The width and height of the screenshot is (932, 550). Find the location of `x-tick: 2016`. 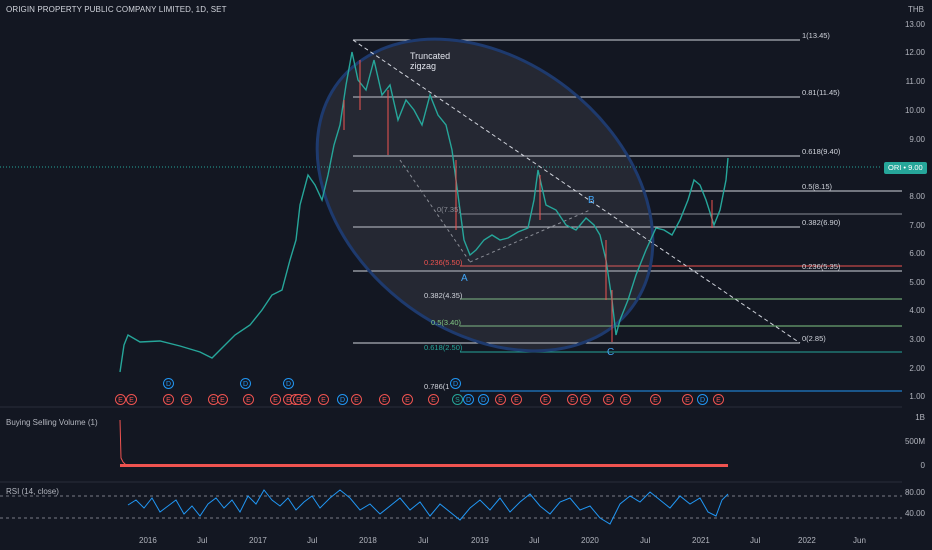

x-tick: 2016 is located at coordinates (148, 540).